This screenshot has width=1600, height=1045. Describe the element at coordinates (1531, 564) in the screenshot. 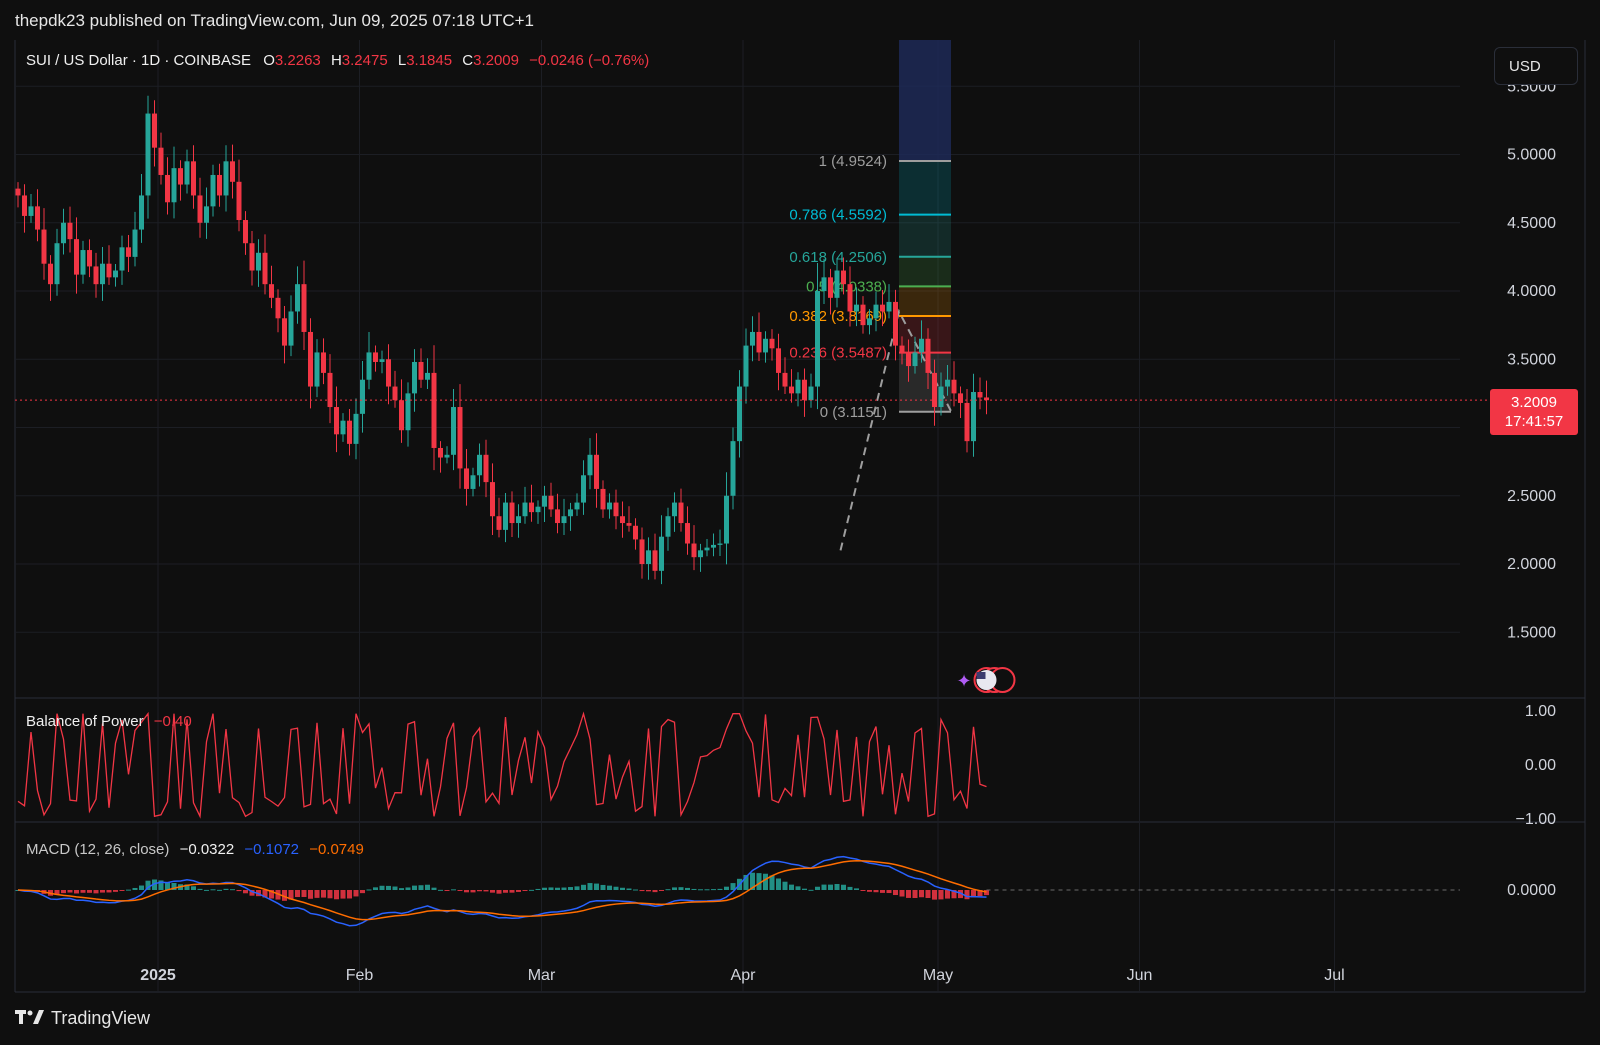

I see `price-tick-label: 2.0000` at that location.